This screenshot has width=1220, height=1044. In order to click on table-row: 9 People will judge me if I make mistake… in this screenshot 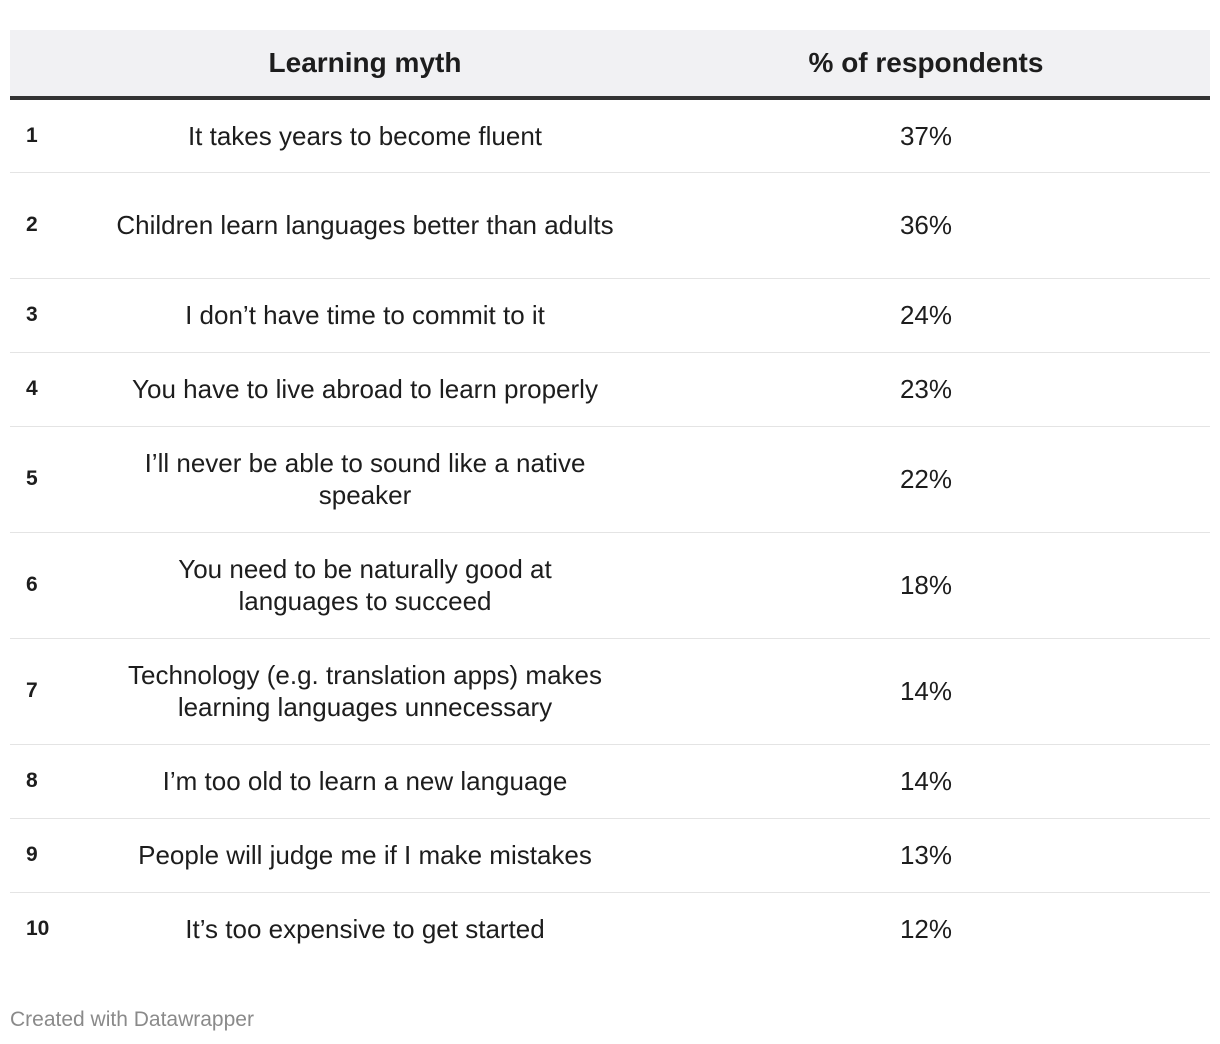, I will do `click(610, 855)`.